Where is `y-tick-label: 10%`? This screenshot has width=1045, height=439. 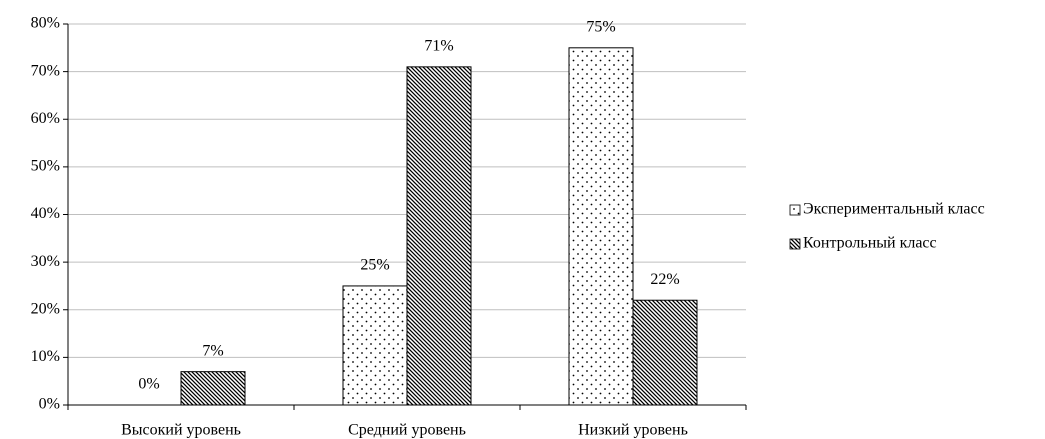
y-tick-label: 10% is located at coordinates (45, 356).